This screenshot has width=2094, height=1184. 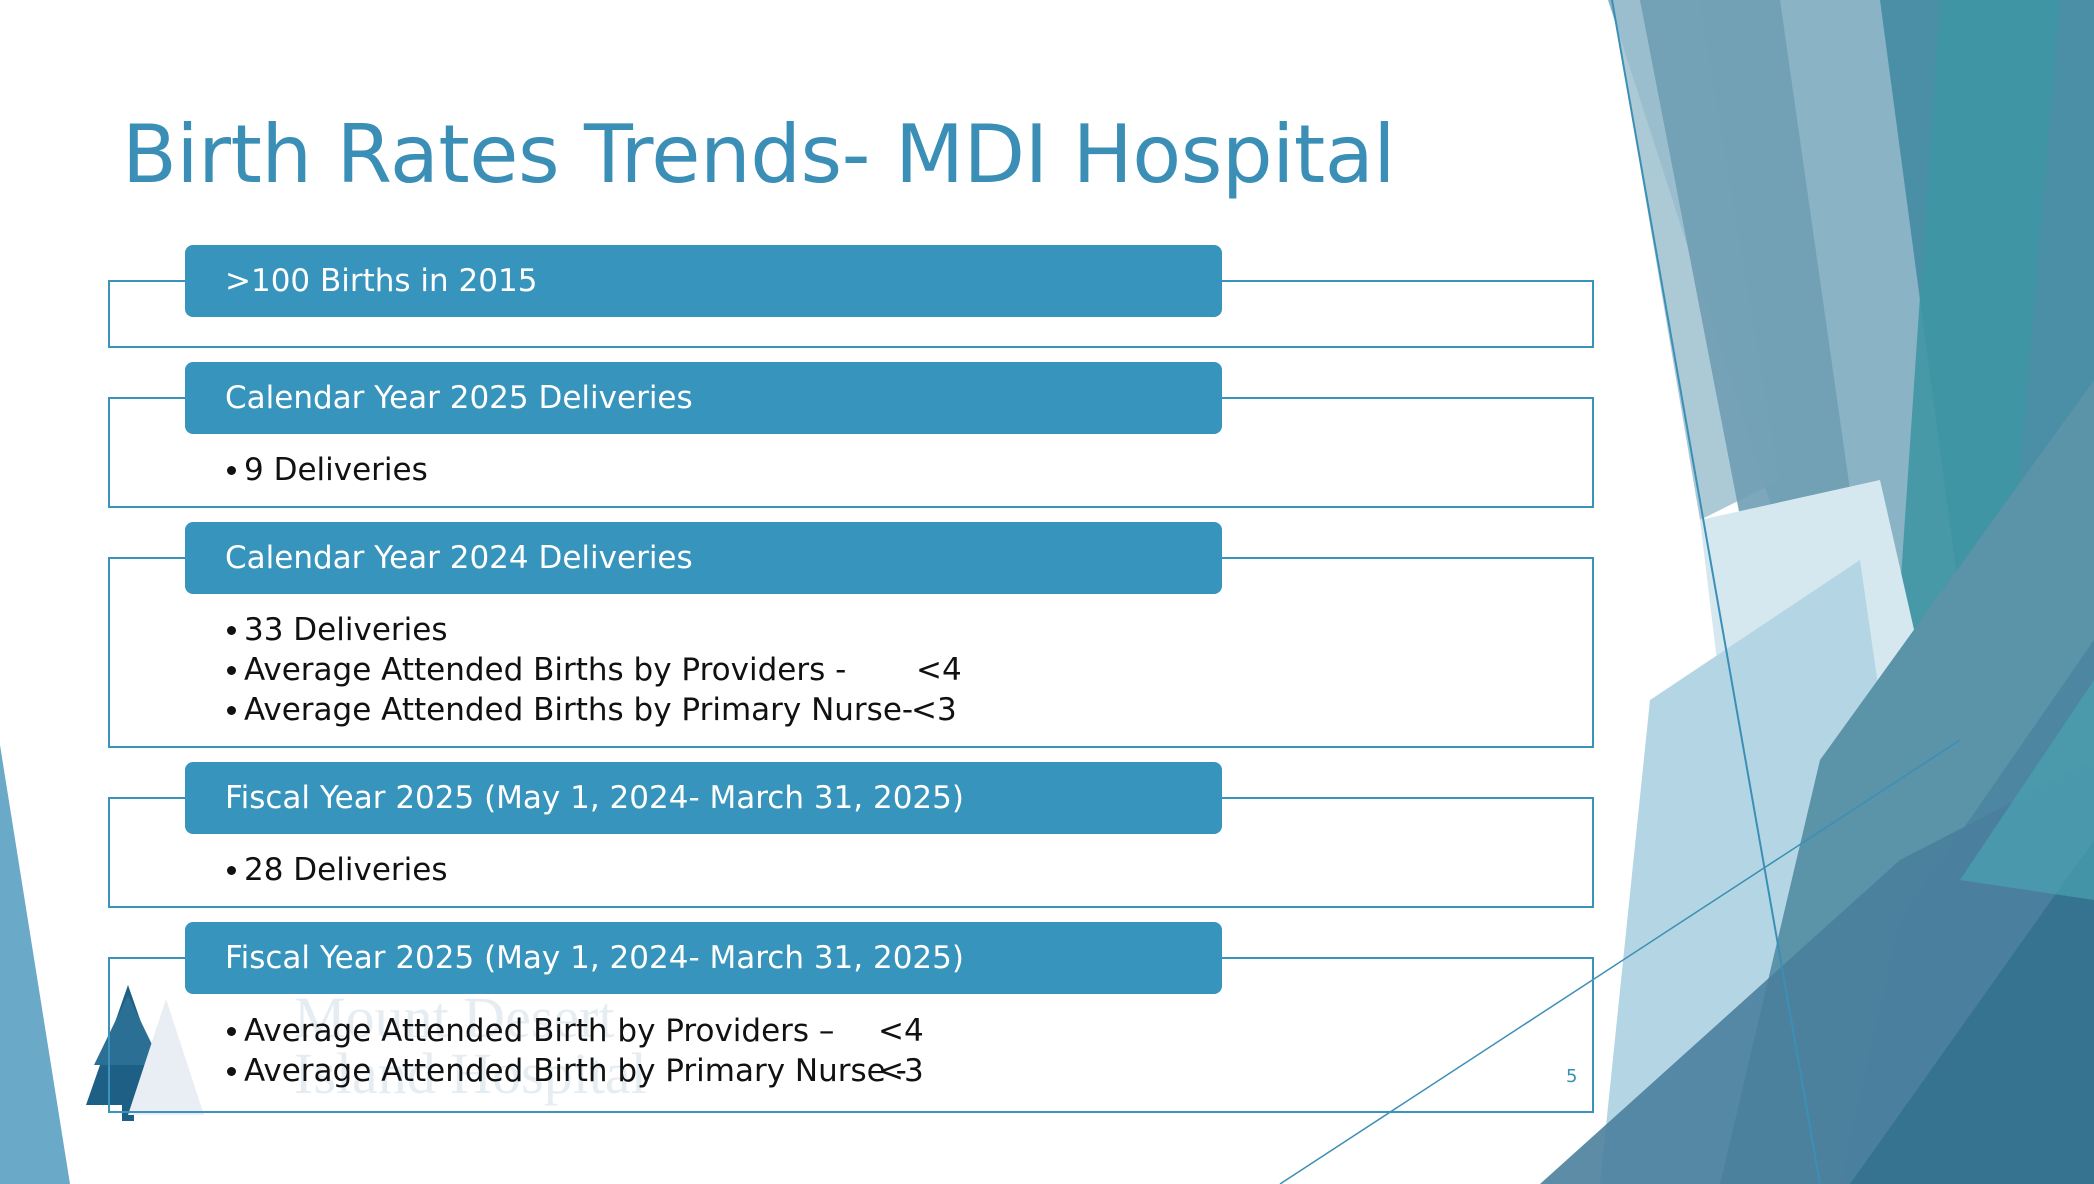 What do you see at coordinates (470, 1073) in the screenshot?
I see `logo-text-line2: Island Hospital` at bounding box center [470, 1073].